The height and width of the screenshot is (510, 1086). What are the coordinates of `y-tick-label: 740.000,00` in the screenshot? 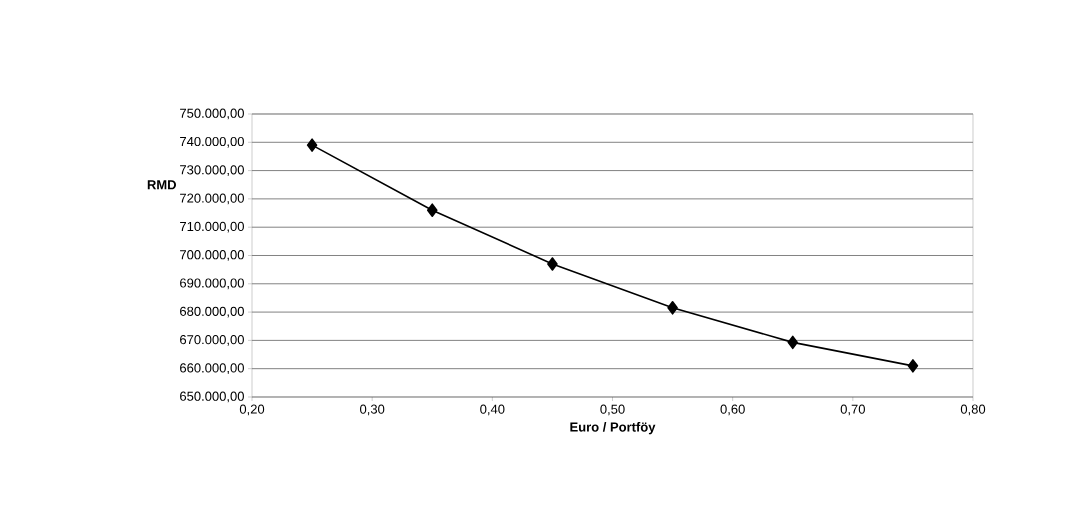 It's located at (212, 142).